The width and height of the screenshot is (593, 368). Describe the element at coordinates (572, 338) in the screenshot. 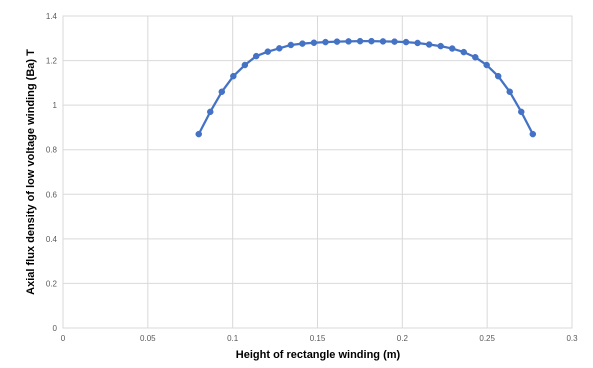

I see `x-tick-label: 0.3` at that location.